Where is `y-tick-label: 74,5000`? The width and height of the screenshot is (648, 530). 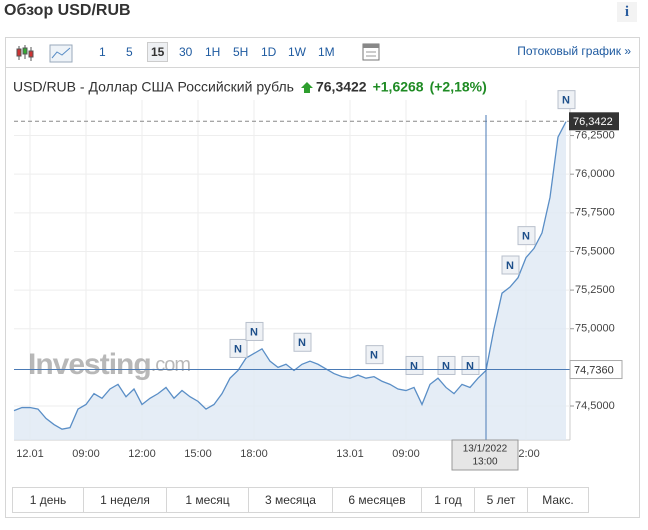
y-tick-label: 74,5000 is located at coordinates (595, 406).